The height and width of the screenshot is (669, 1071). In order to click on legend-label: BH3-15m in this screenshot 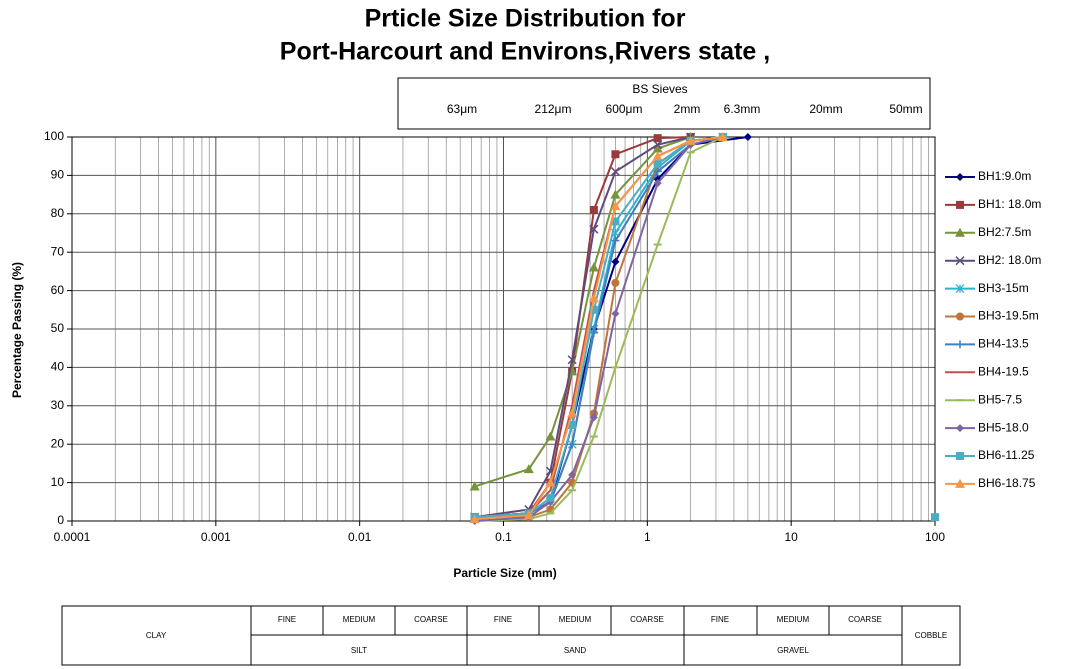, I will do `click(1003, 288)`.